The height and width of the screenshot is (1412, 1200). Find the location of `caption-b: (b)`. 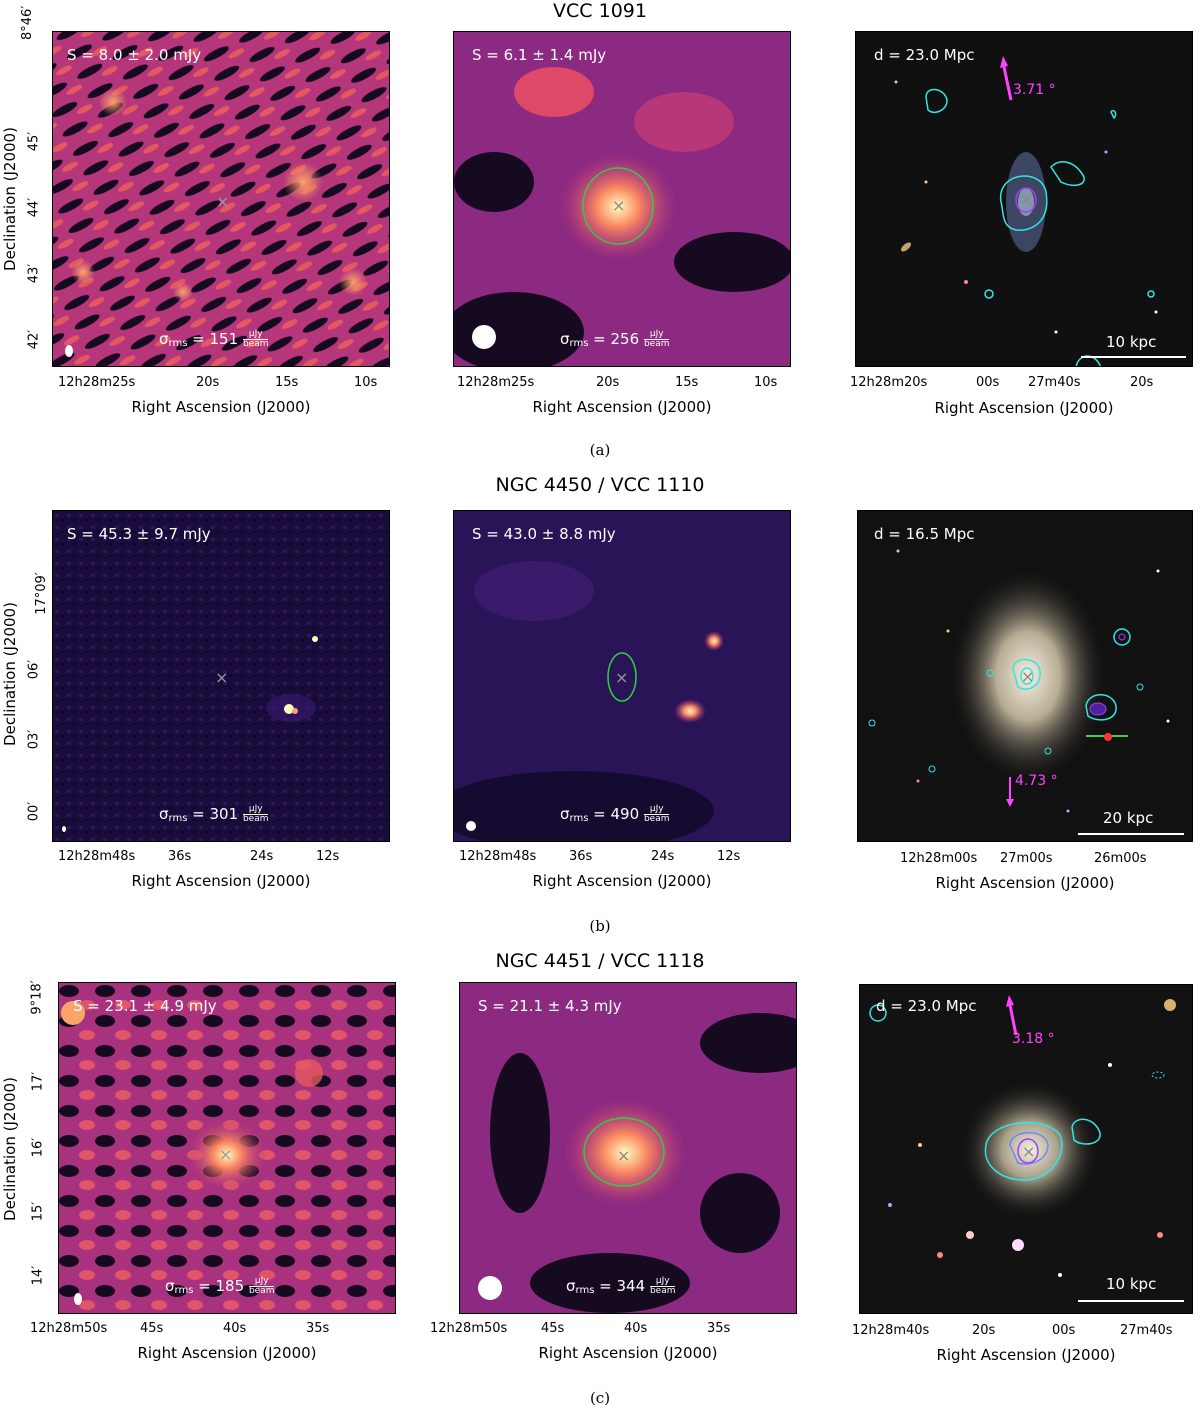

caption-b: (b) is located at coordinates (600, 926).